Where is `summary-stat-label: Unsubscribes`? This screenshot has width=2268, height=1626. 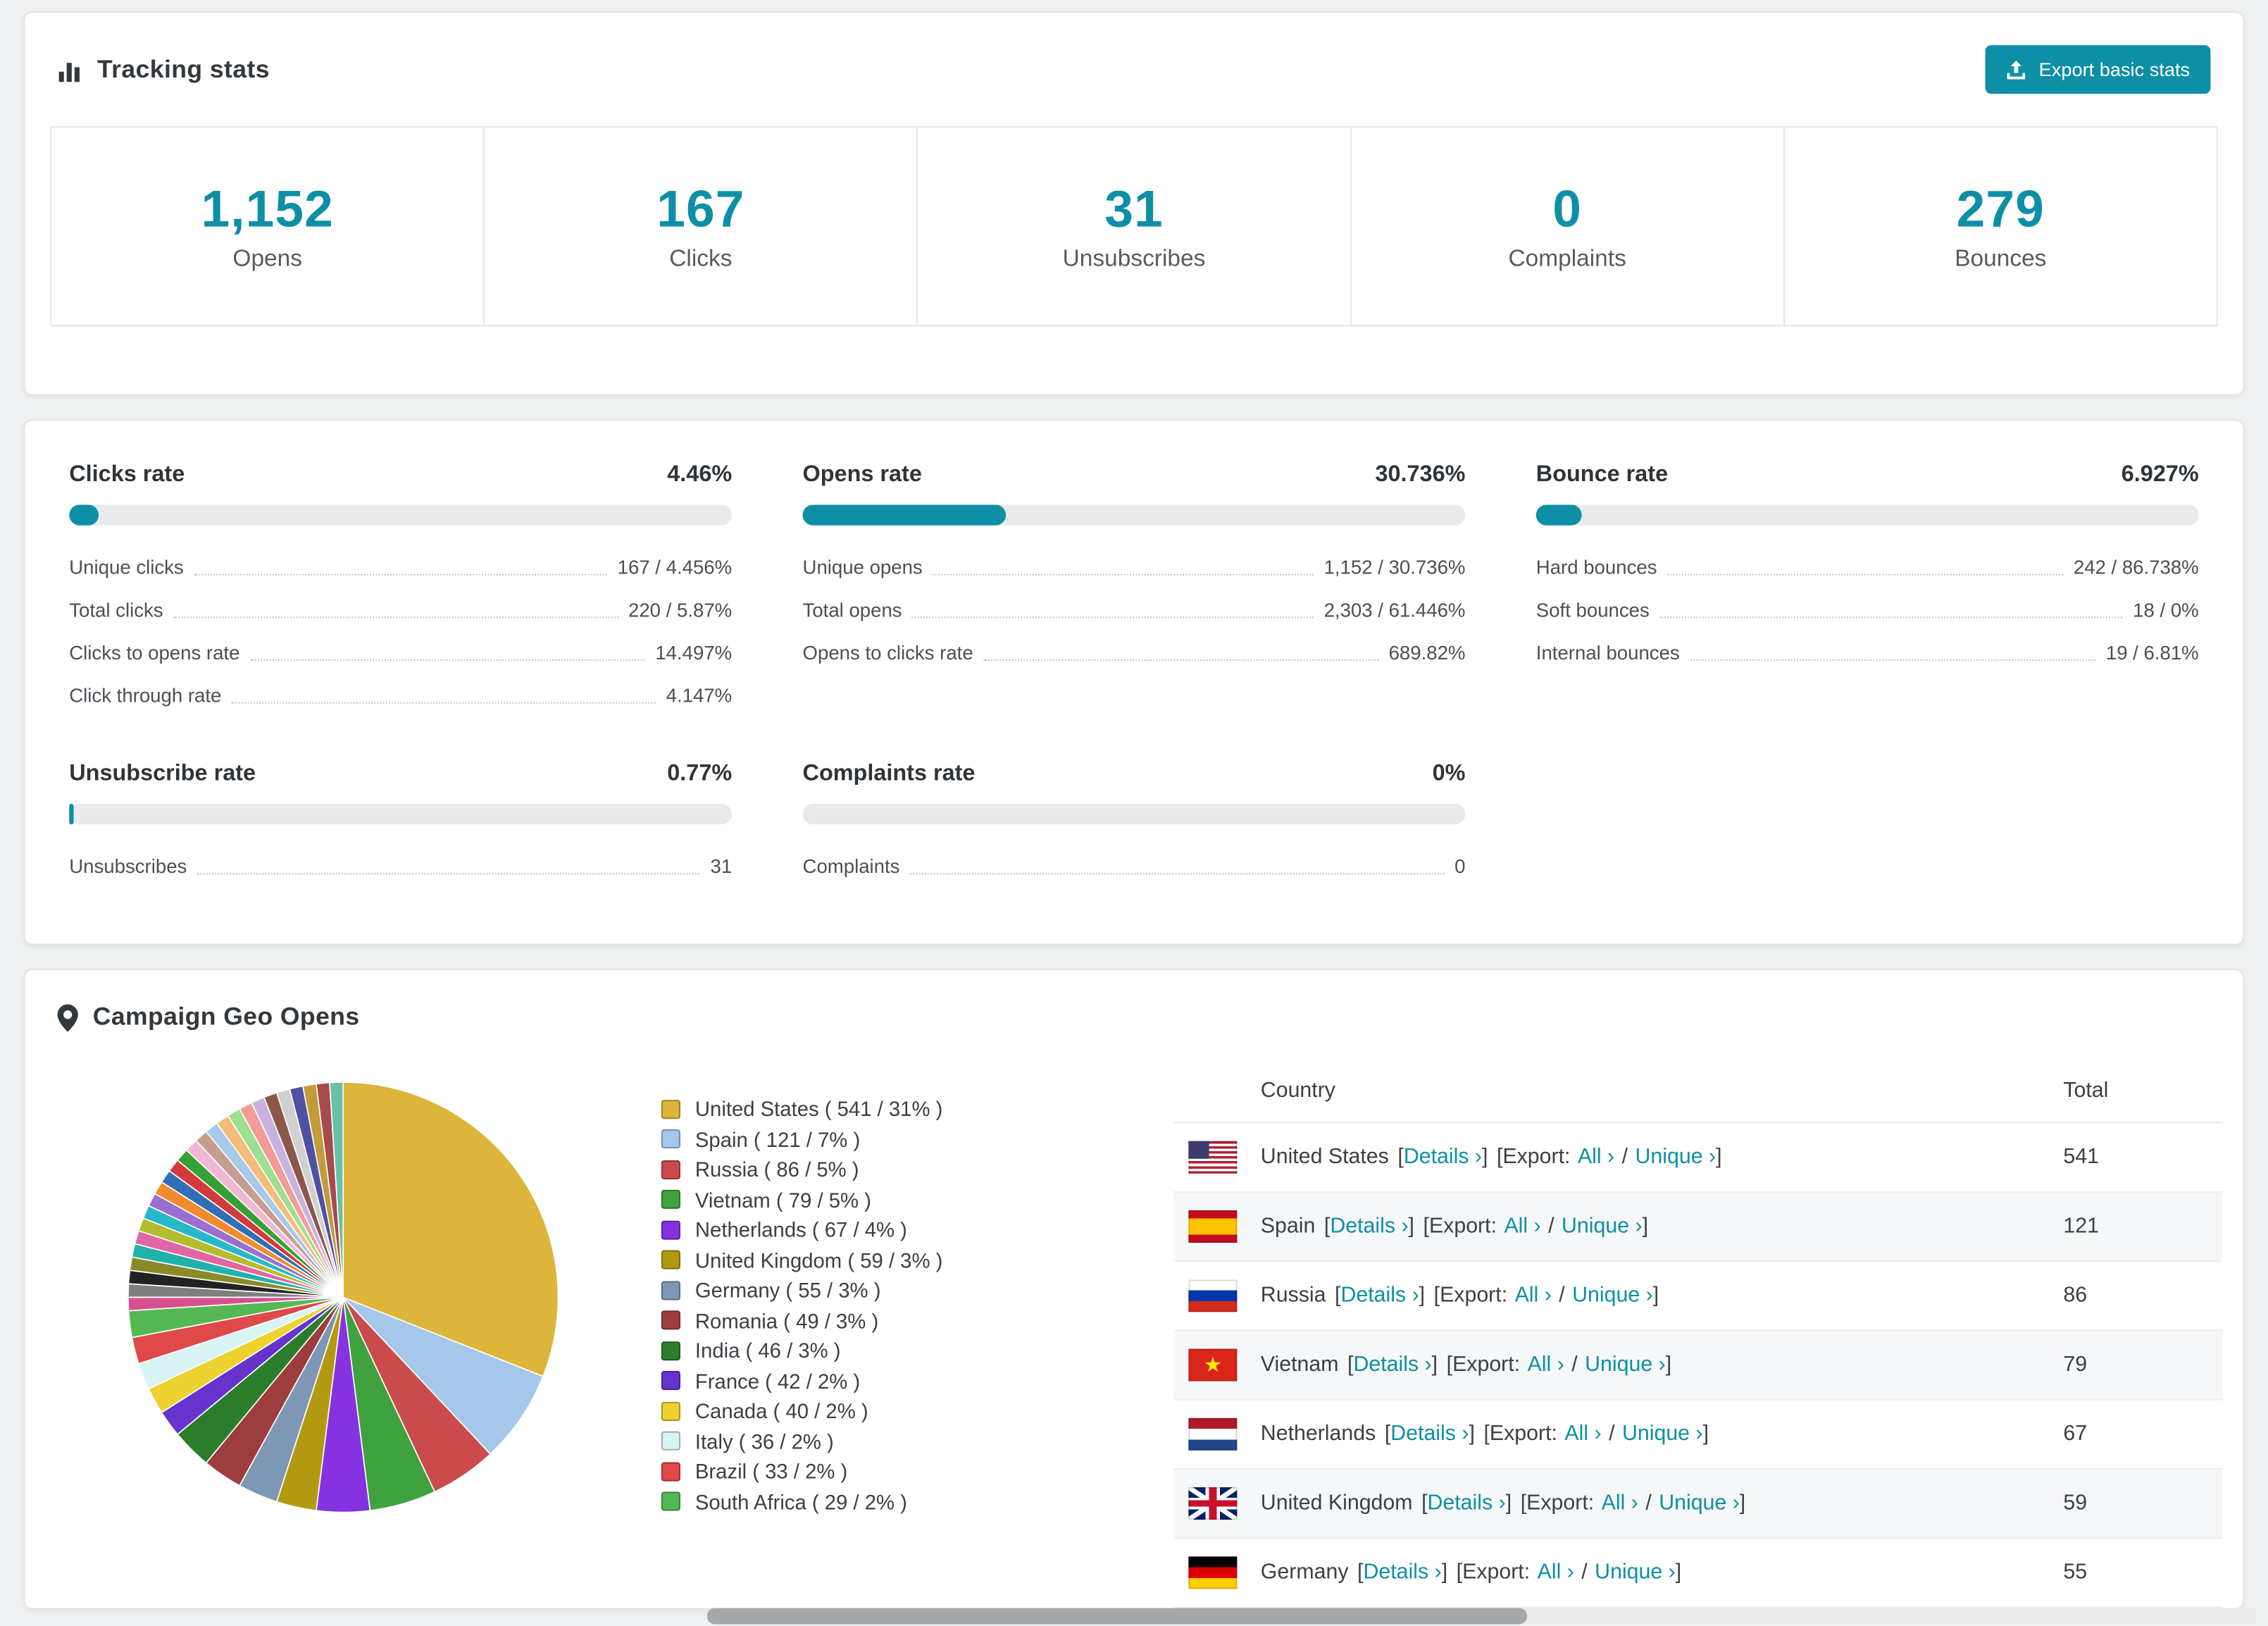
summary-stat-label: Unsubscribes is located at coordinates (1134, 259).